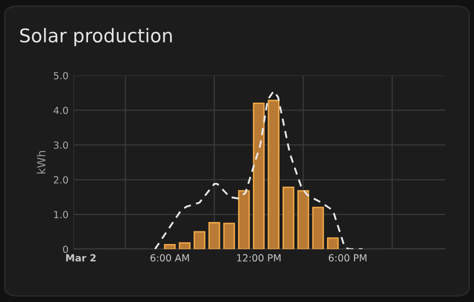 Image resolution: width=474 pixels, height=302 pixels. I want to click on y-tick-label: 0, so click(65, 249).